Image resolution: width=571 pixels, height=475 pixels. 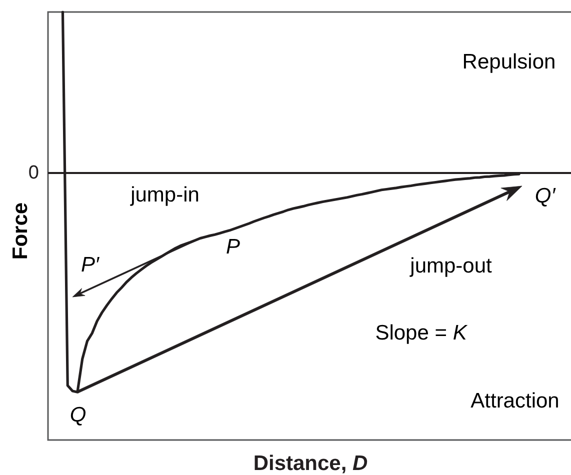 What do you see at coordinates (90, 265) in the screenshot?
I see `annotation: P′` at bounding box center [90, 265].